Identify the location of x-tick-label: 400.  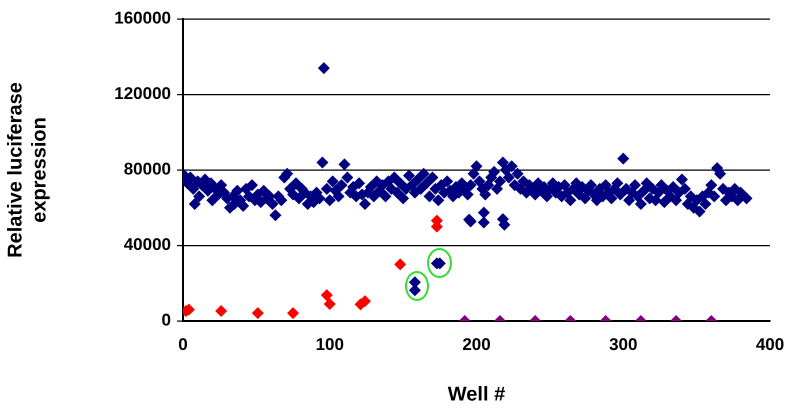
(770, 344).